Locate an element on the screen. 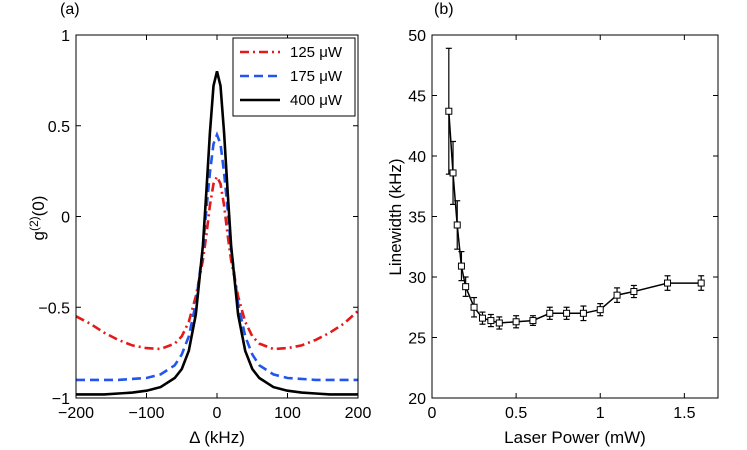  panel-a-xlabel: Δ (kHz) is located at coordinates (217, 437).